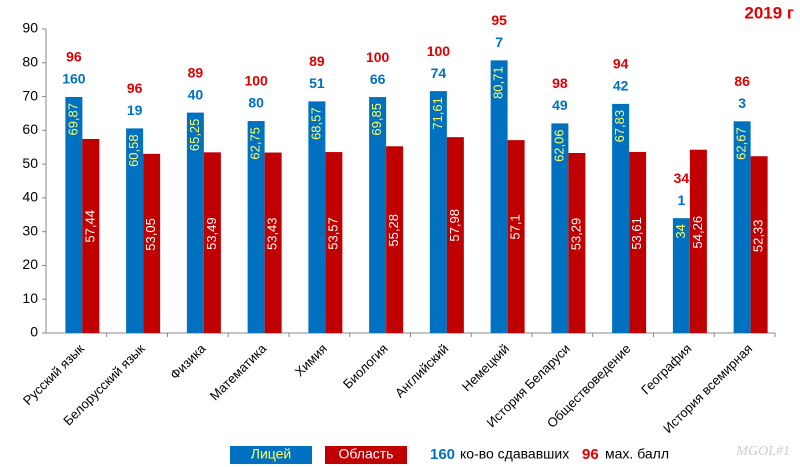  What do you see at coordinates (439, 73) in the screenshot?
I see `participants-label: 74` at bounding box center [439, 73].